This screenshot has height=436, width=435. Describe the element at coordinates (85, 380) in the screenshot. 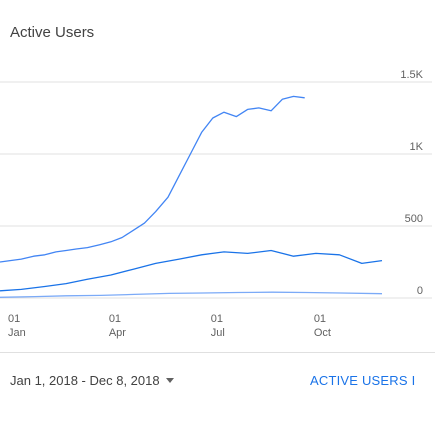

I see `date-range-label: Jan 1, 2018 - Dec 8, 2018` at that location.